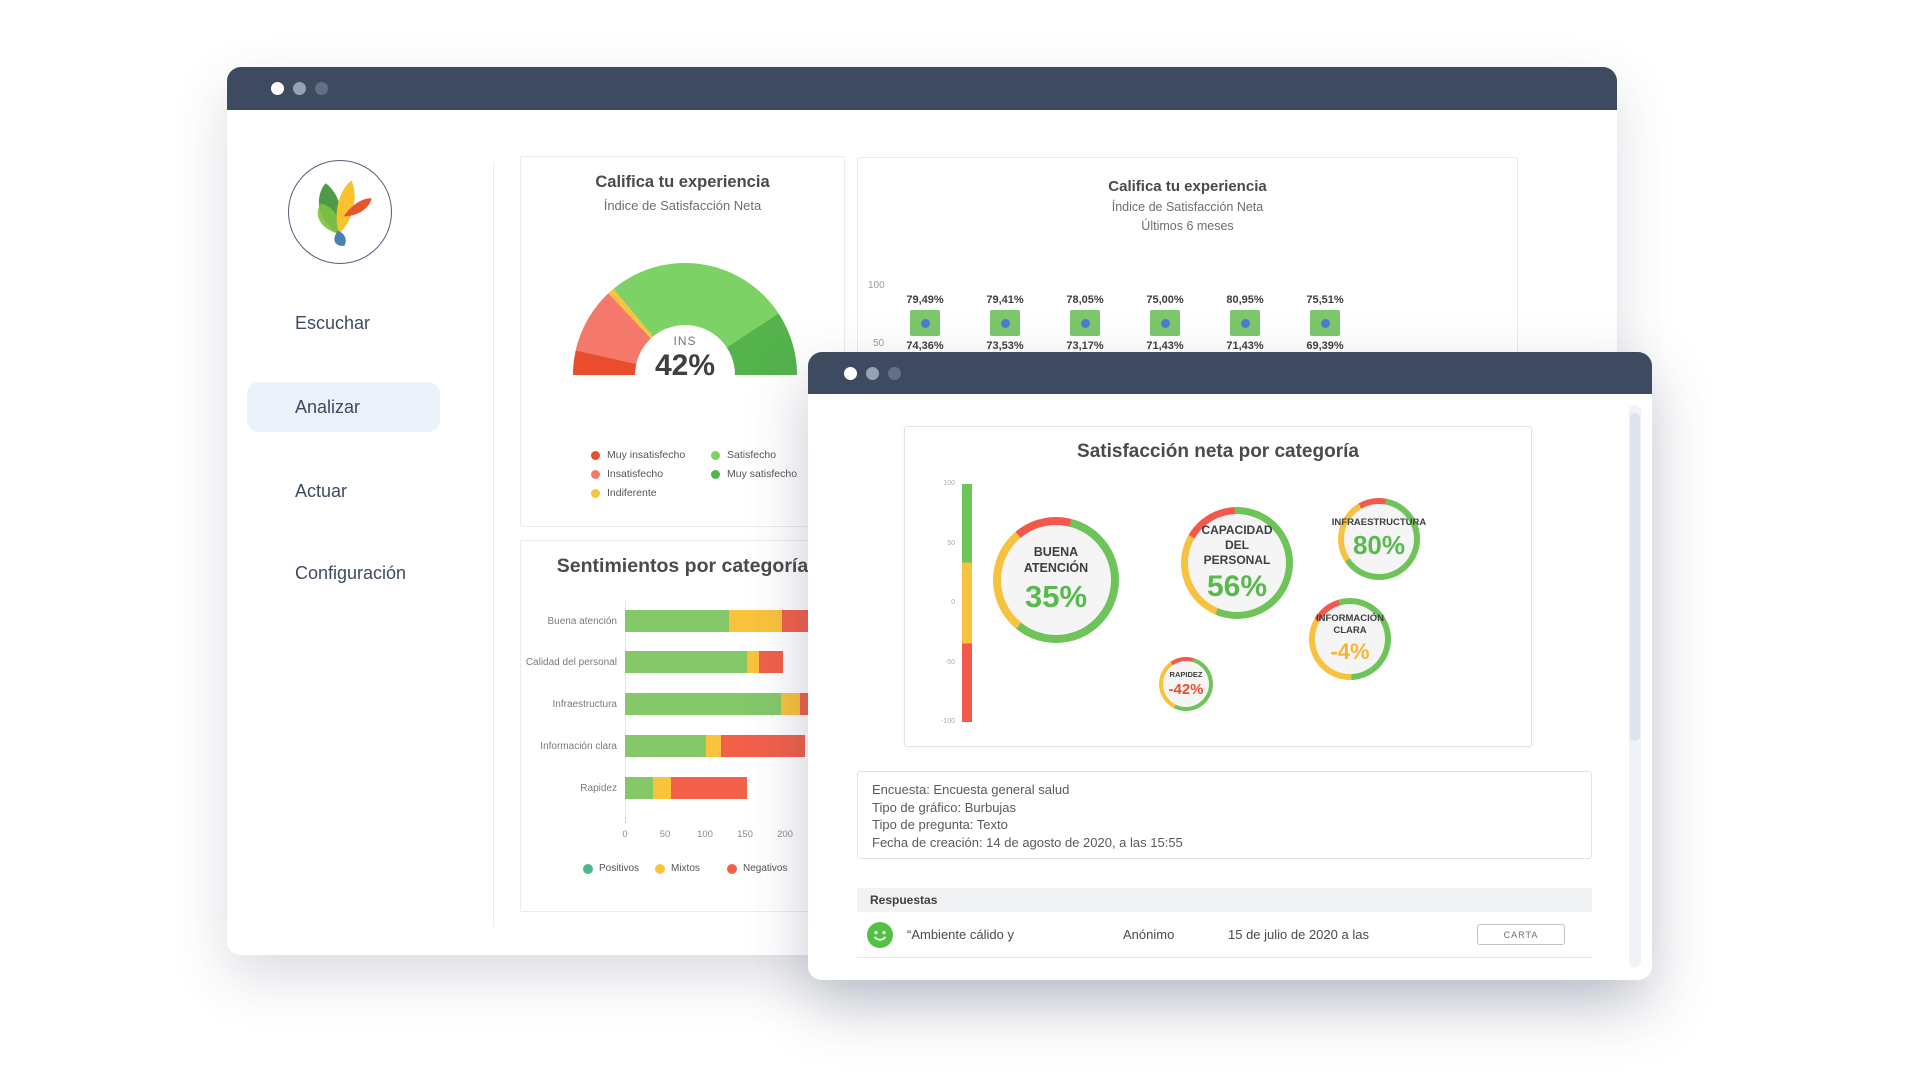 This screenshot has width=1920, height=1080. I want to click on legend-label: Indiferente, so click(632, 493).